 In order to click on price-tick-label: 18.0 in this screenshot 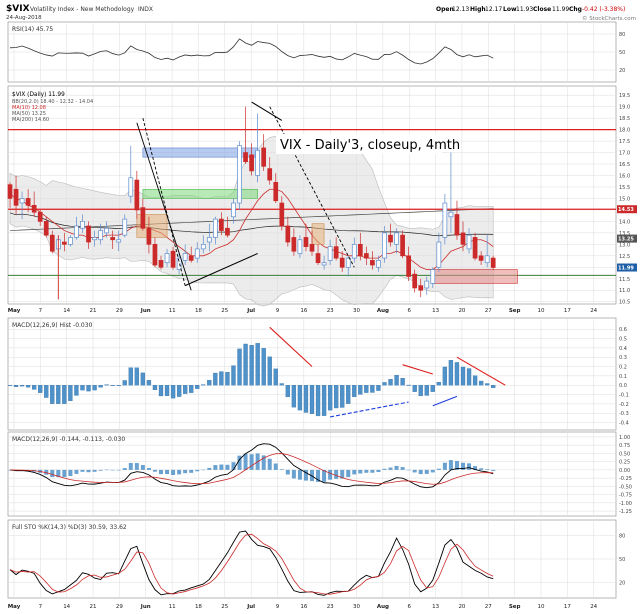, I will do `click(624, 131)`.